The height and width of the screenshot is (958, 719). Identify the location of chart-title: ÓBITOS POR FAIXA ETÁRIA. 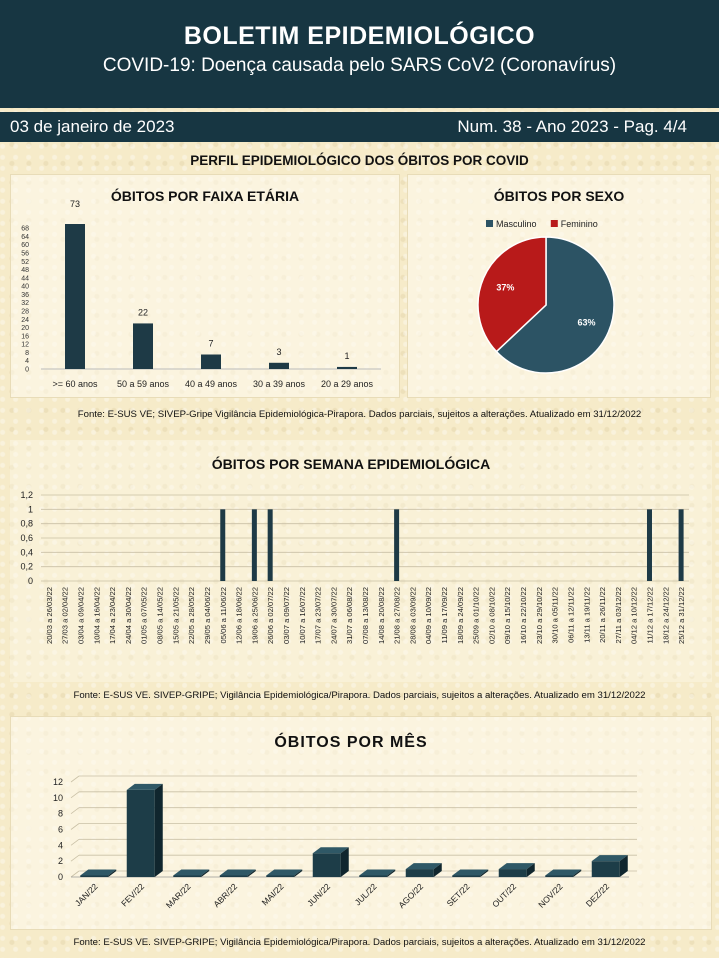
(205, 195).